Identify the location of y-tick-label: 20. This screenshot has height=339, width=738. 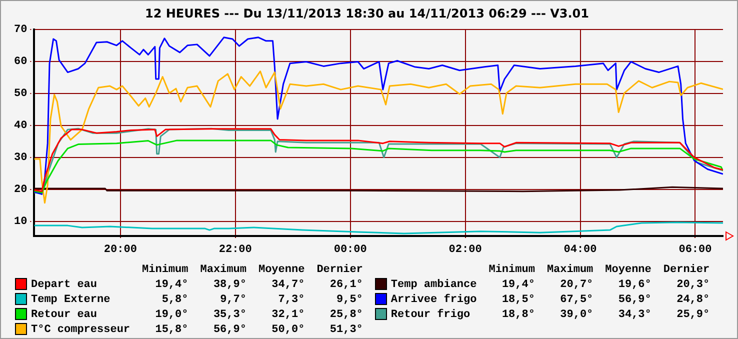
(21, 190).